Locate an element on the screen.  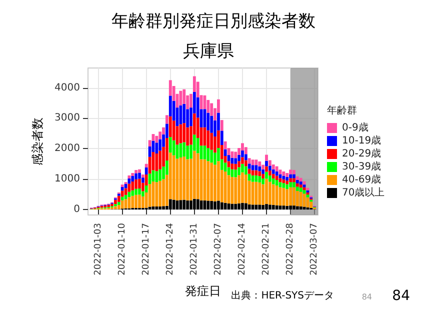
legend-label: 40-69歳 is located at coordinates (362, 180).